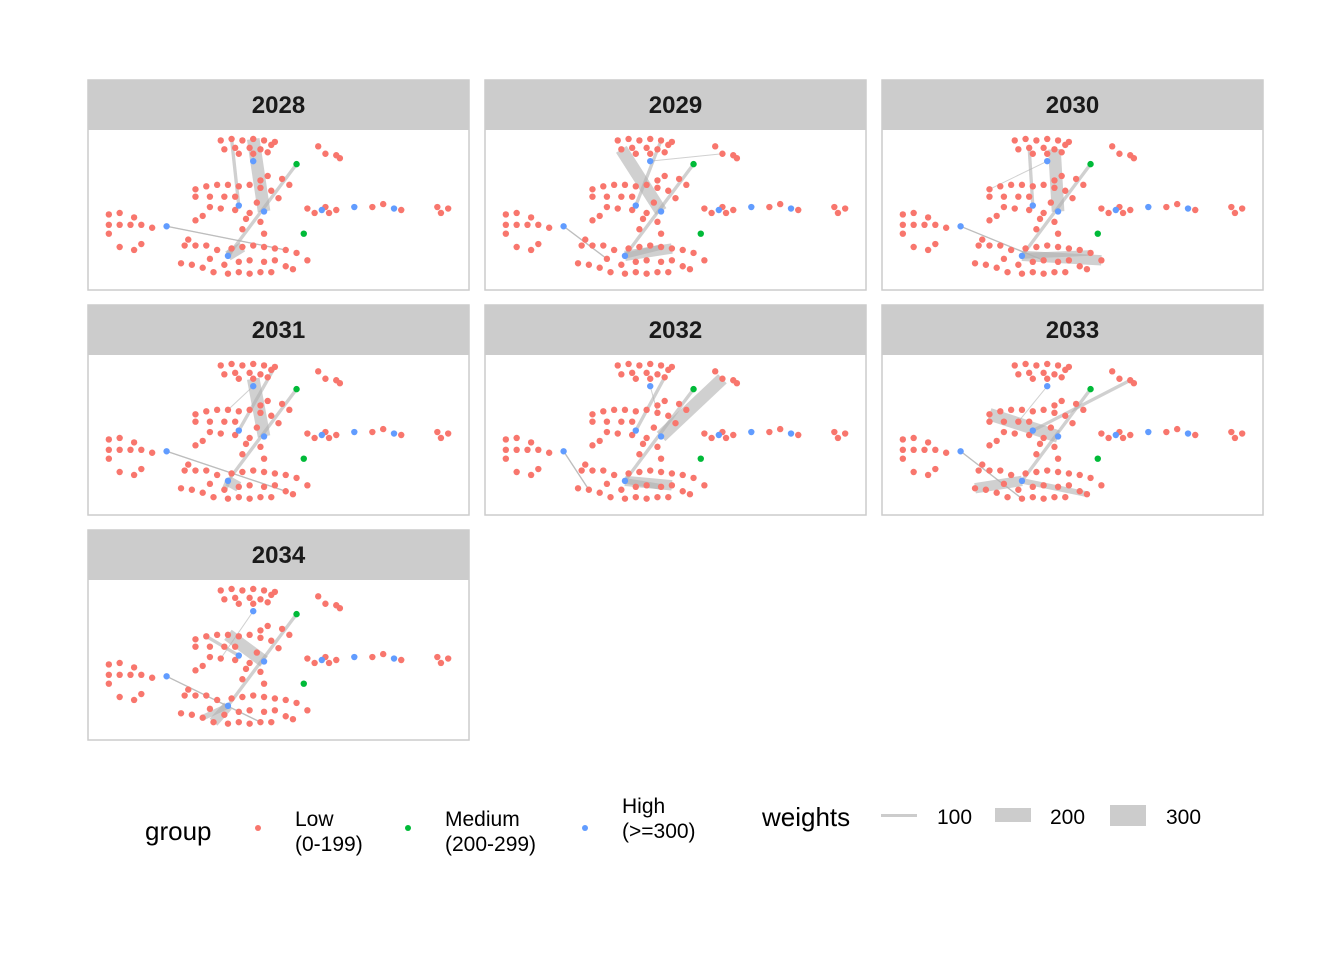 This screenshot has width=1344, height=960. Describe the element at coordinates (1072, 185) in the screenshot. I see `facet-panel-2030: 2030` at that location.